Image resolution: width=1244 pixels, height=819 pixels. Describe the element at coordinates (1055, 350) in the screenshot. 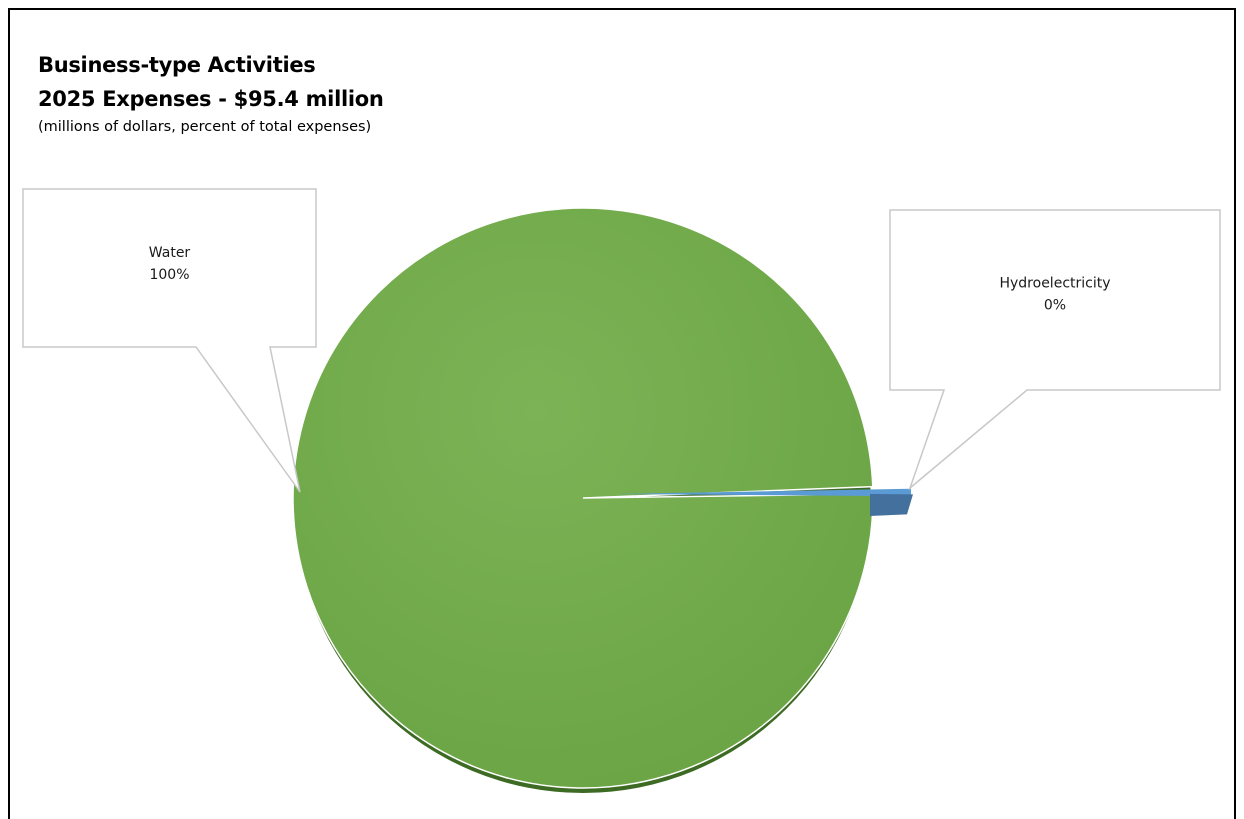

I see `callout-hydroelectricity: Hydroelectricity 0%` at that location.